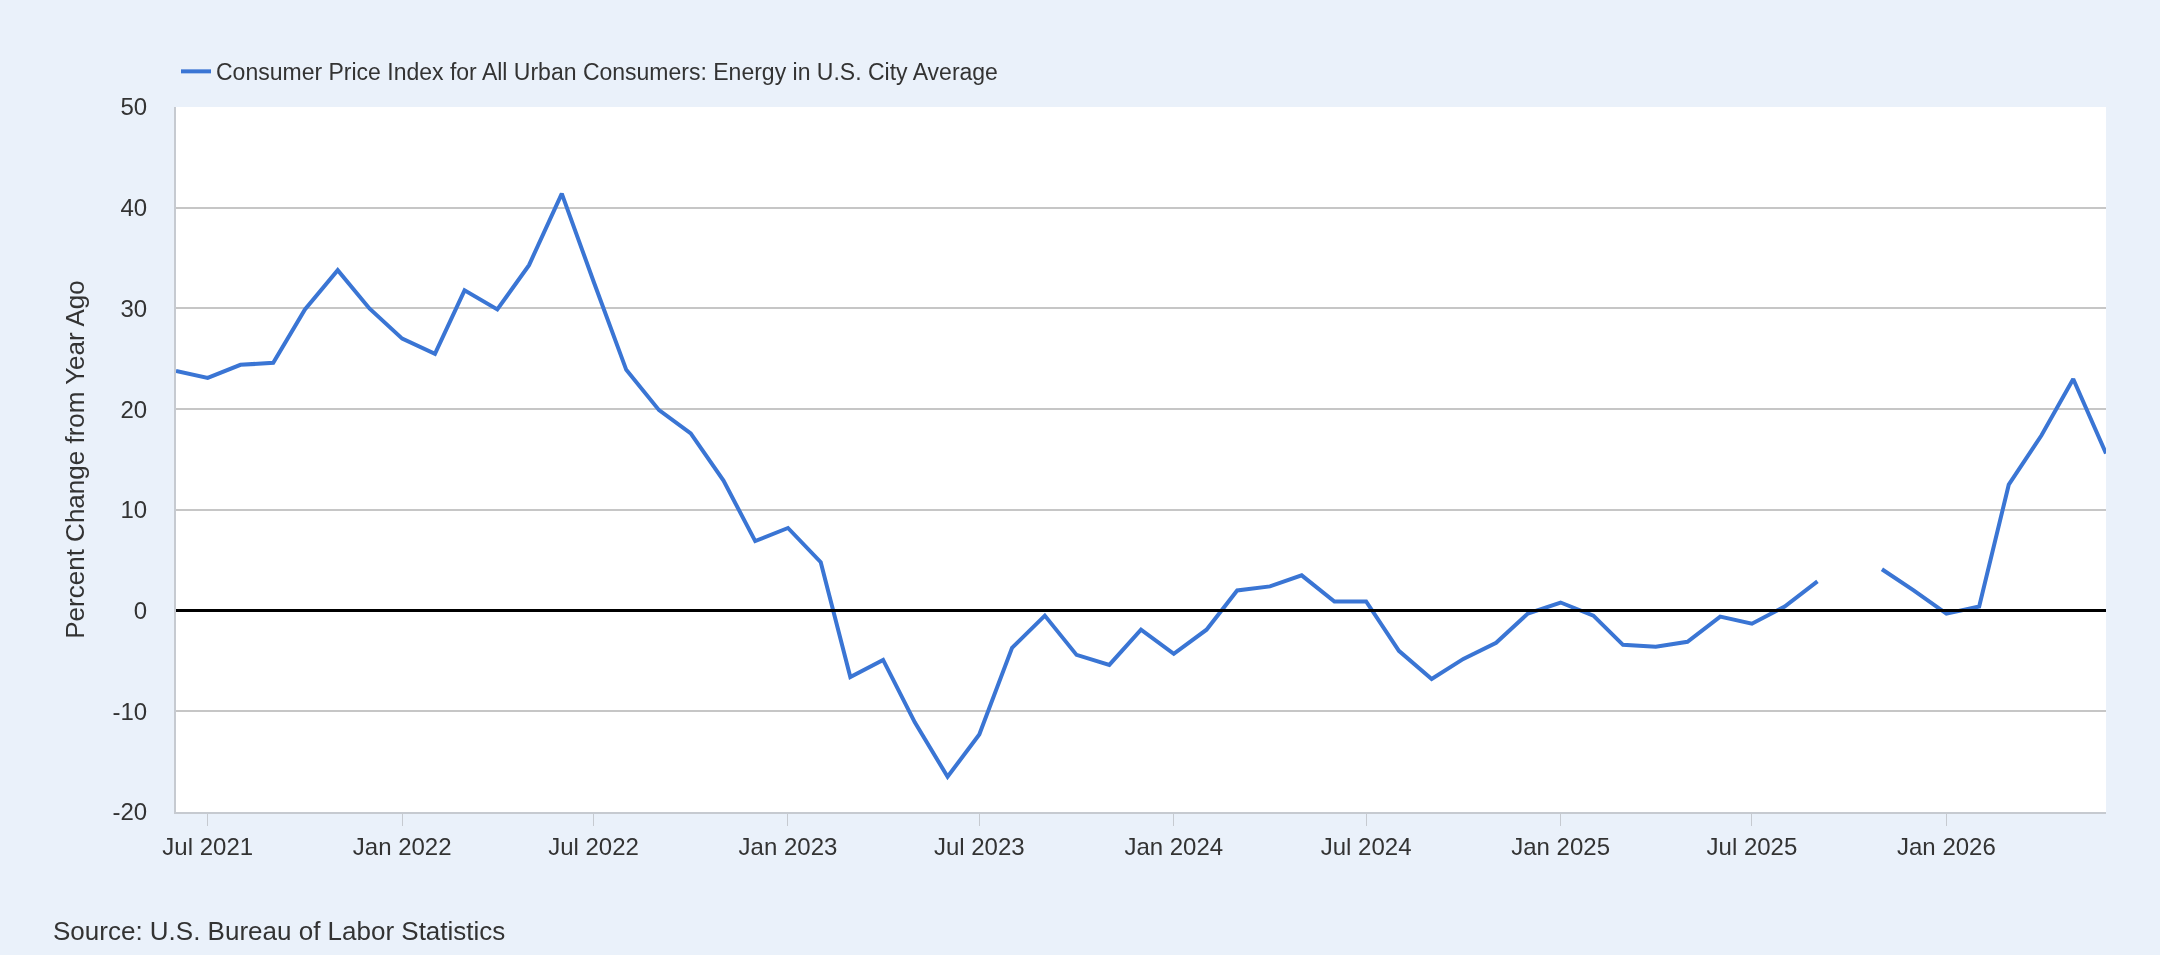 The height and width of the screenshot is (955, 2160). I want to click on source-note: Source: U.S. Bureau of Labor Statistics, so click(279, 931).